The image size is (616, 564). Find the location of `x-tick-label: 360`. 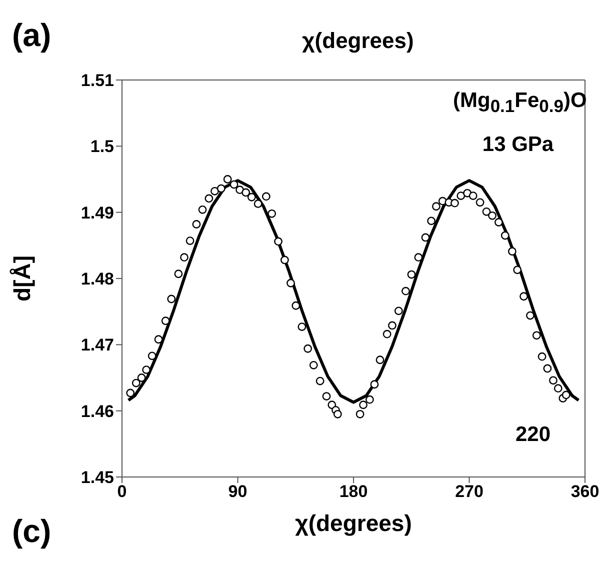

x-tick-label: 360 is located at coordinates (585, 492).